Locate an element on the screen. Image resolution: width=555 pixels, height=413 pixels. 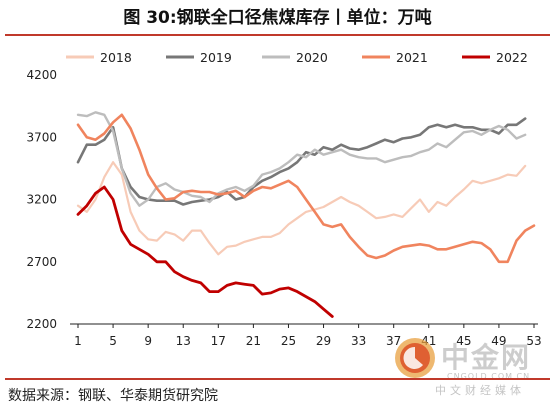
x-tick-label: 17 is located at coordinates (218, 341).